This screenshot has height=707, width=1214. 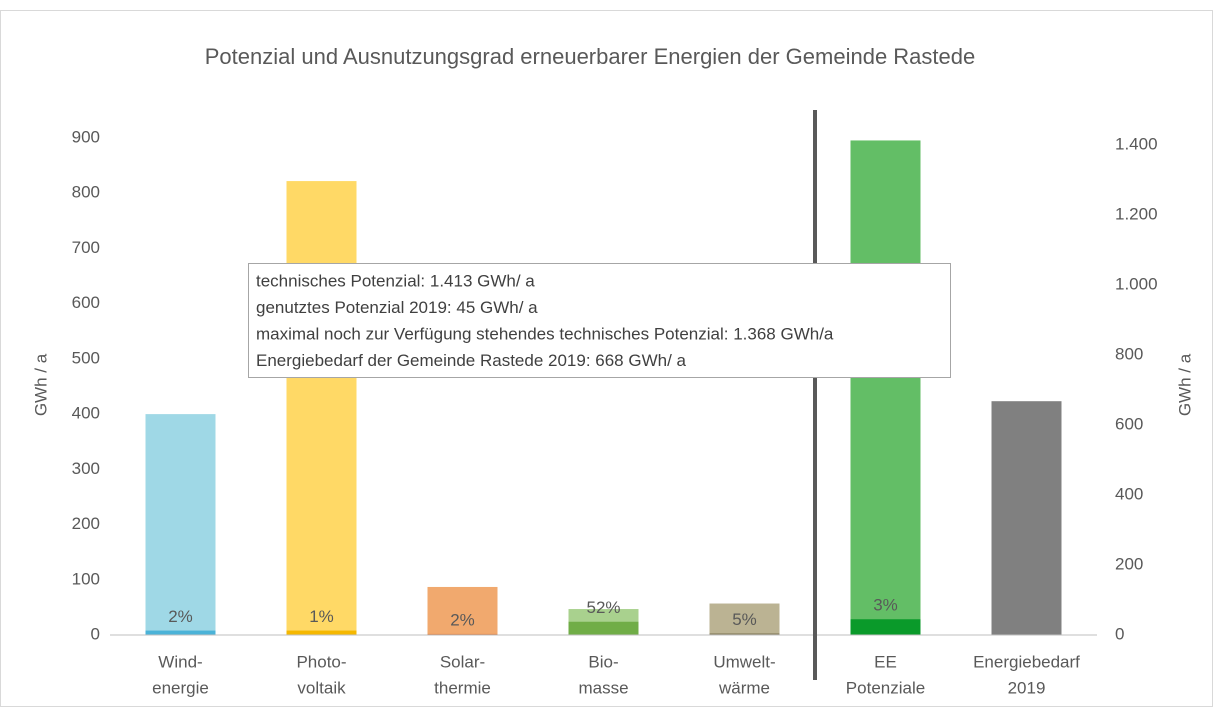 What do you see at coordinates (462, 661) in the screenshot?
I see `x-tick-label: Solar-` at bounding box center [462, 661].